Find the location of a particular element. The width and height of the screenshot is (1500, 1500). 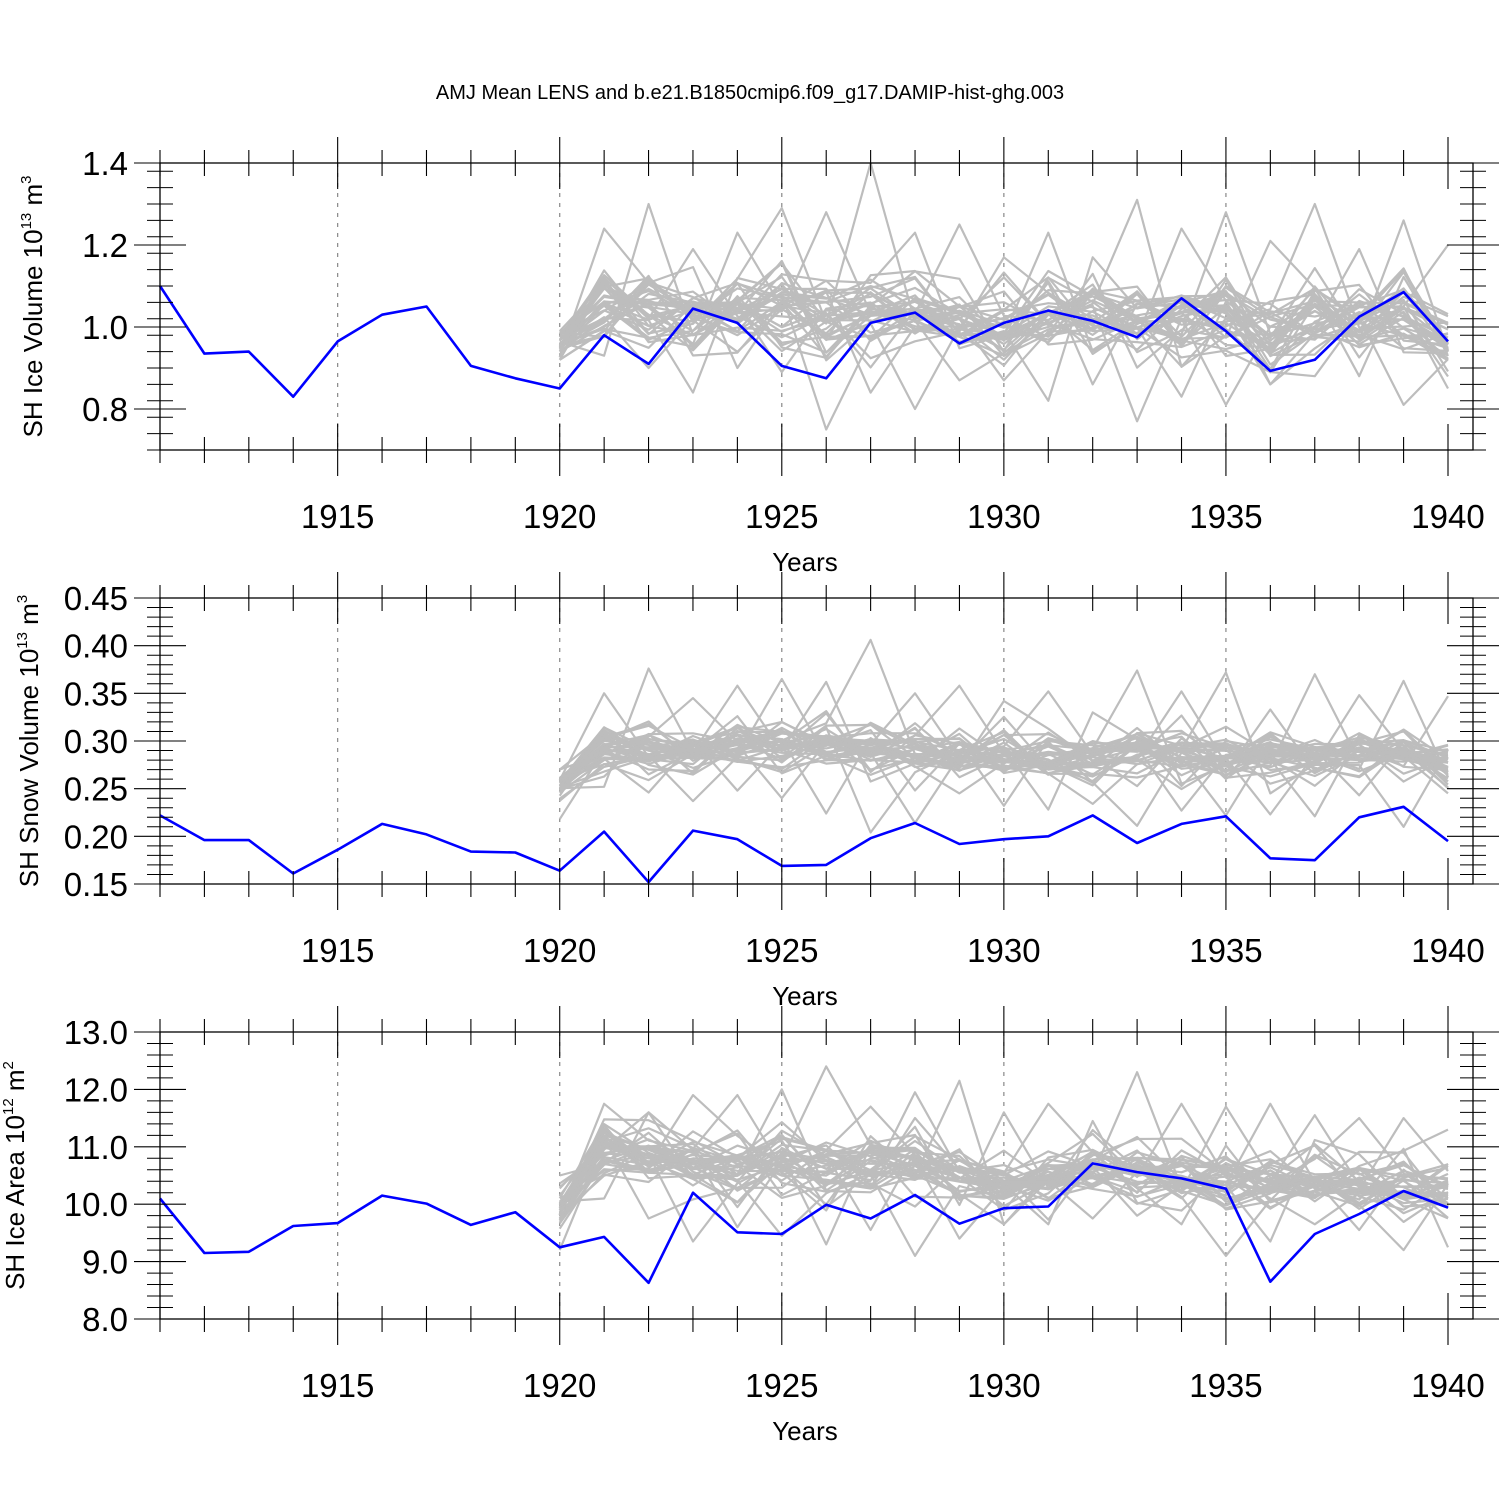

y-axis-title: SH Ice Area 1012 m2 is located at coordinates (15, 1175).